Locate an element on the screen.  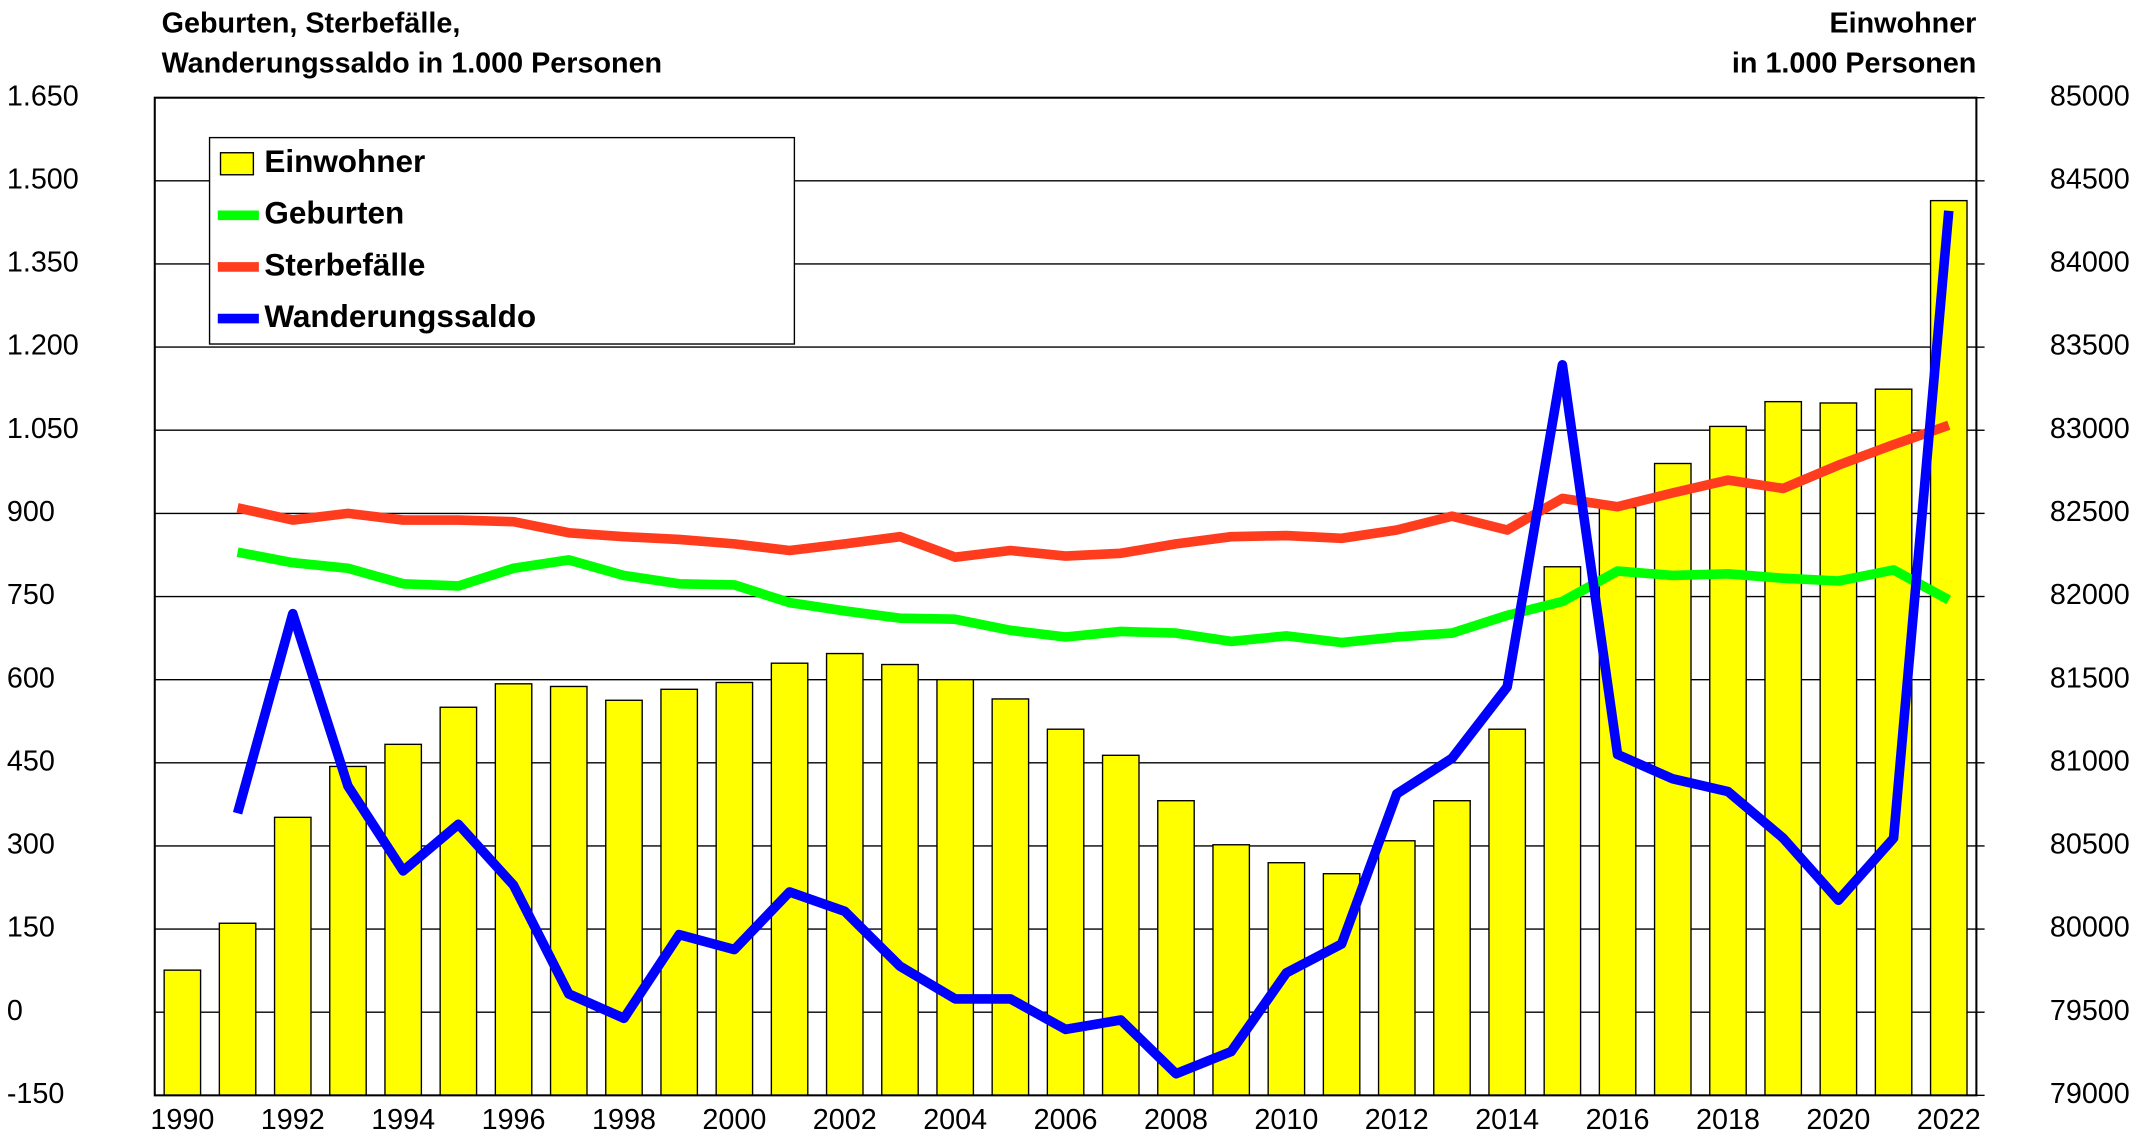
y-tick-label: 1.200 is located at coordinates (43, 346).